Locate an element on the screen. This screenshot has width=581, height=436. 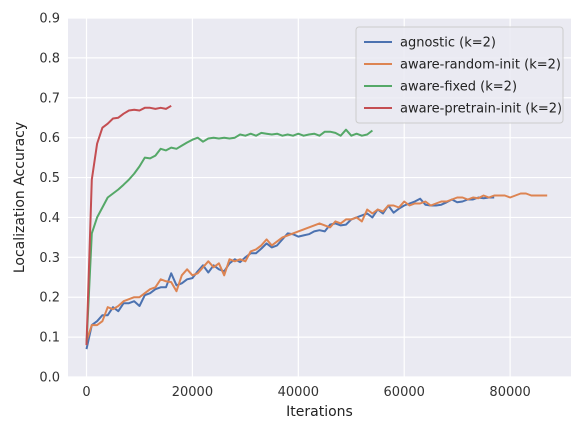
y-tick-label: 0.1 is located at coordinates (49, 338).